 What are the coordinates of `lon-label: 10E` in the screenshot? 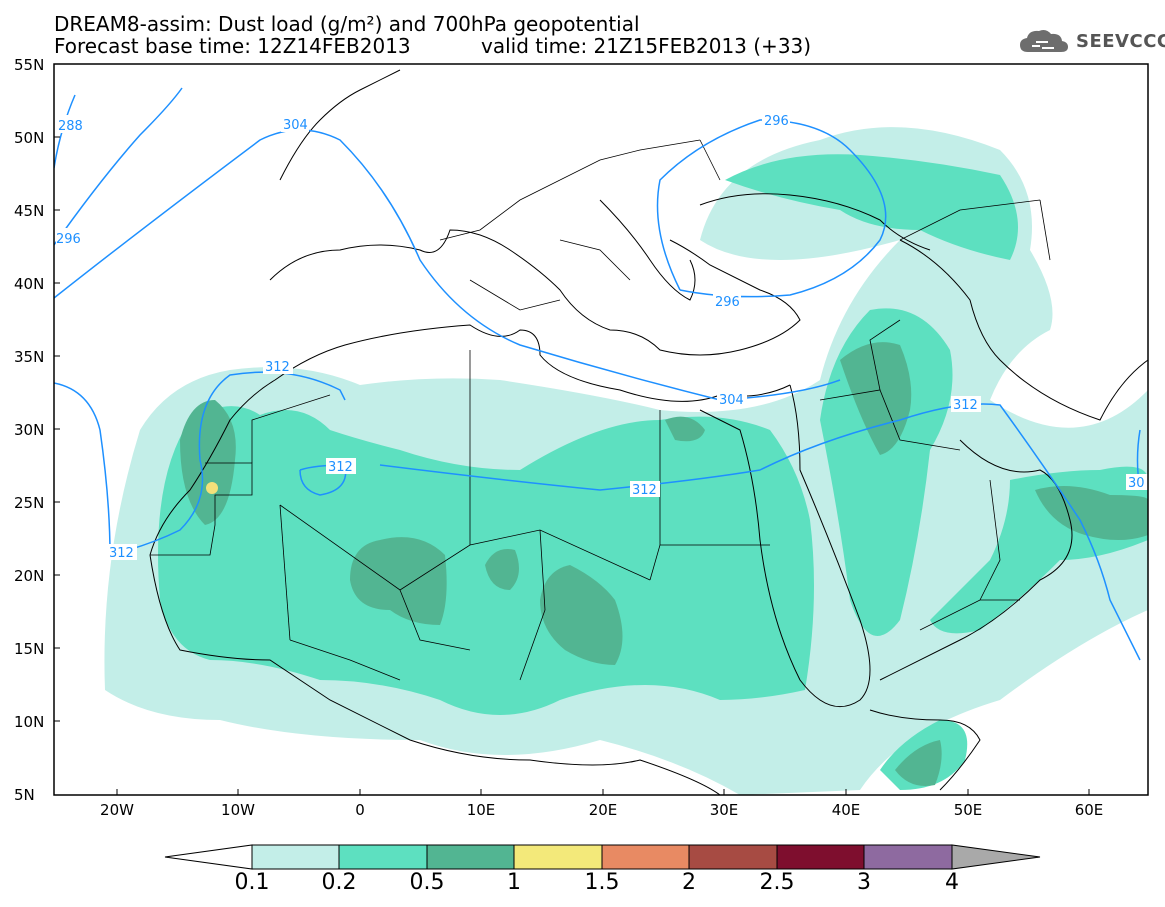 It's located at (481, 810).